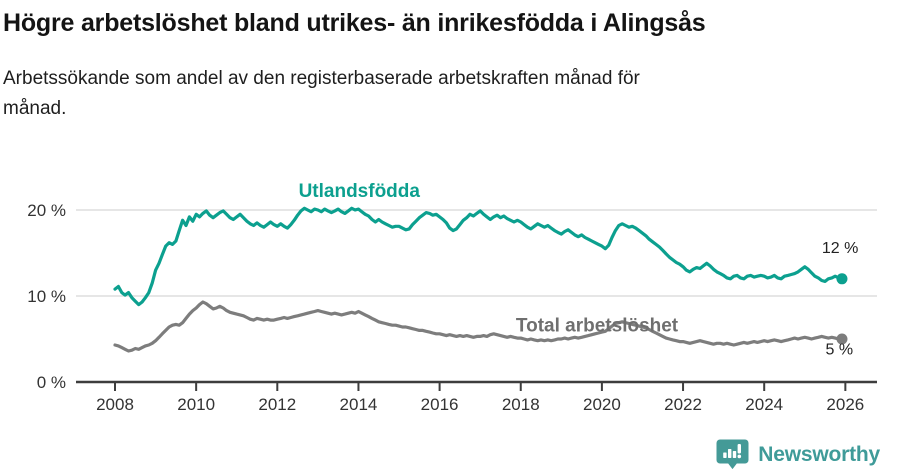 The height and width of the screenshot is (474, 900). I want to click on x-axis-tick-label: 2016, so click(440, 404).